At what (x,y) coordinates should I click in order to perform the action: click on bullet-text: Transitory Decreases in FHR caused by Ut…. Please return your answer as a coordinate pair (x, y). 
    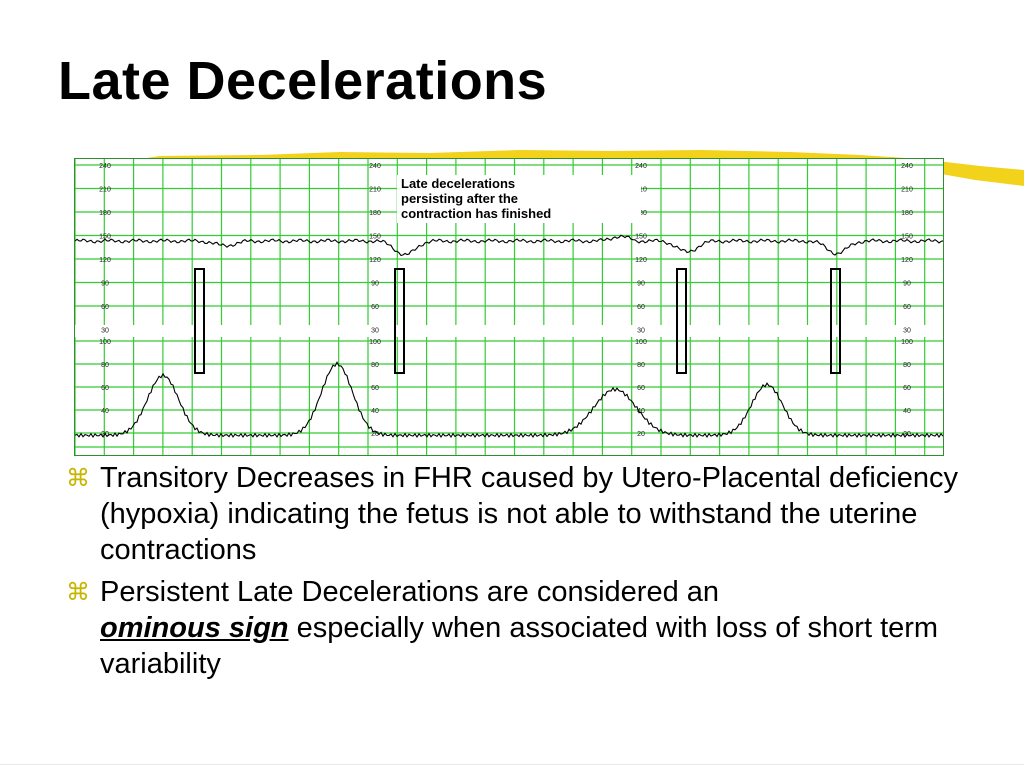
    Looking at the image, I should click on (529, 514).